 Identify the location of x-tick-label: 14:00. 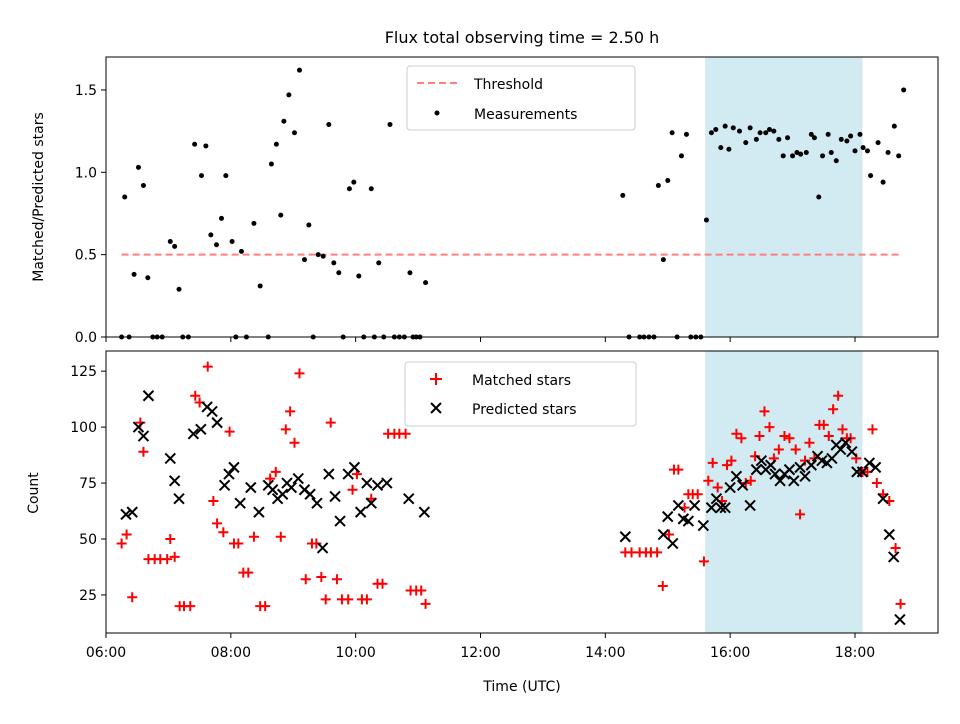
(605, 653).